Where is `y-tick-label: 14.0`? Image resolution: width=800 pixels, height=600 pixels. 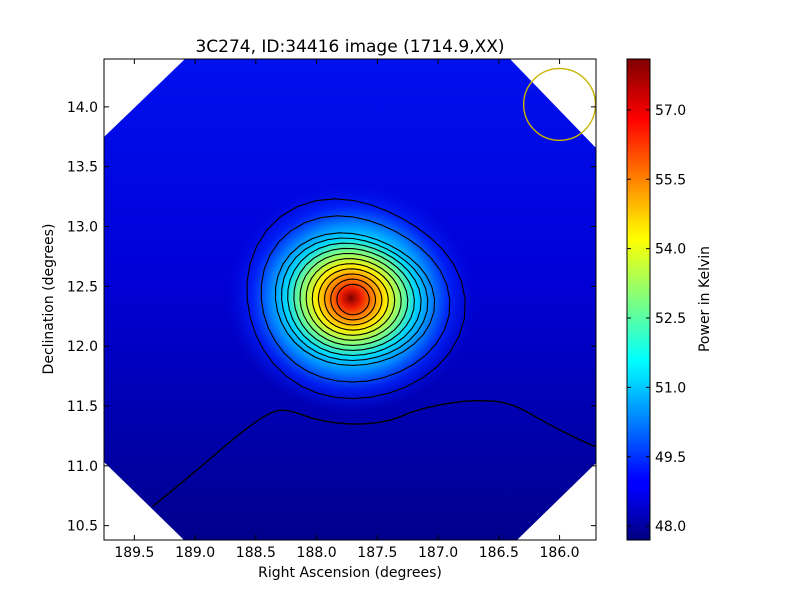 y-tick-label: 14.0 is located at coordinates (82, 108).